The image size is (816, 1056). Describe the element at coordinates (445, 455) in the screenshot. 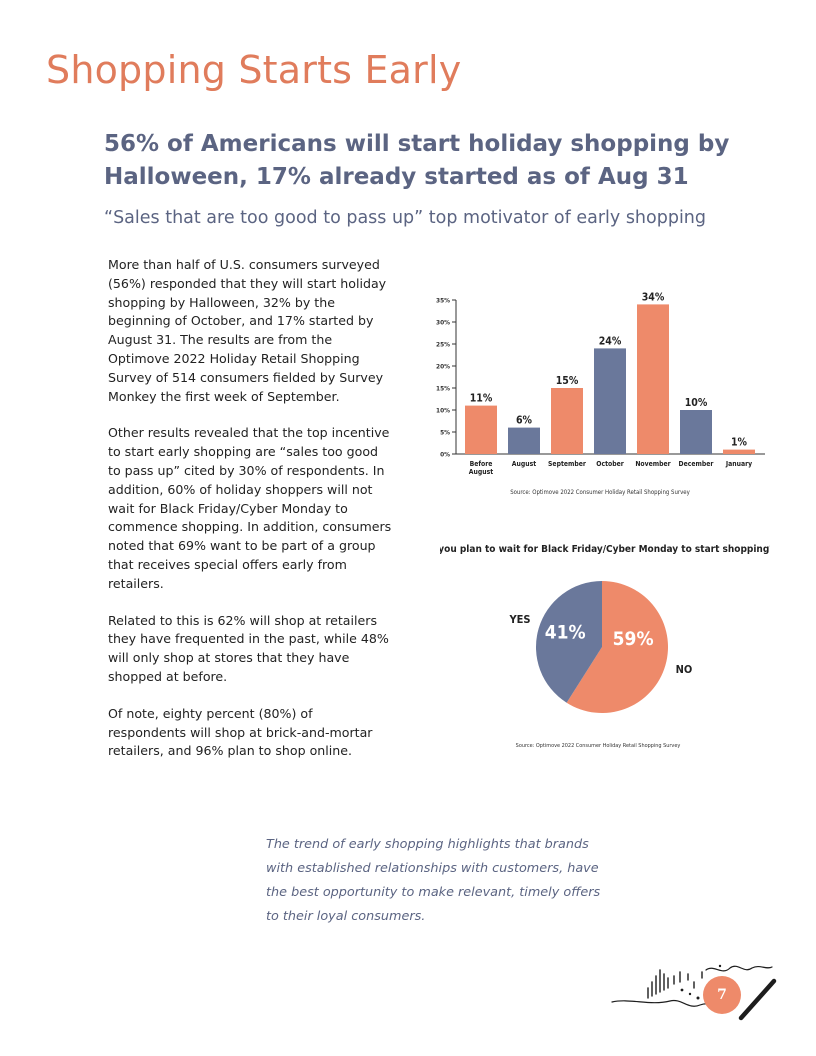

I see `y-tick-label: 0%` at that location.